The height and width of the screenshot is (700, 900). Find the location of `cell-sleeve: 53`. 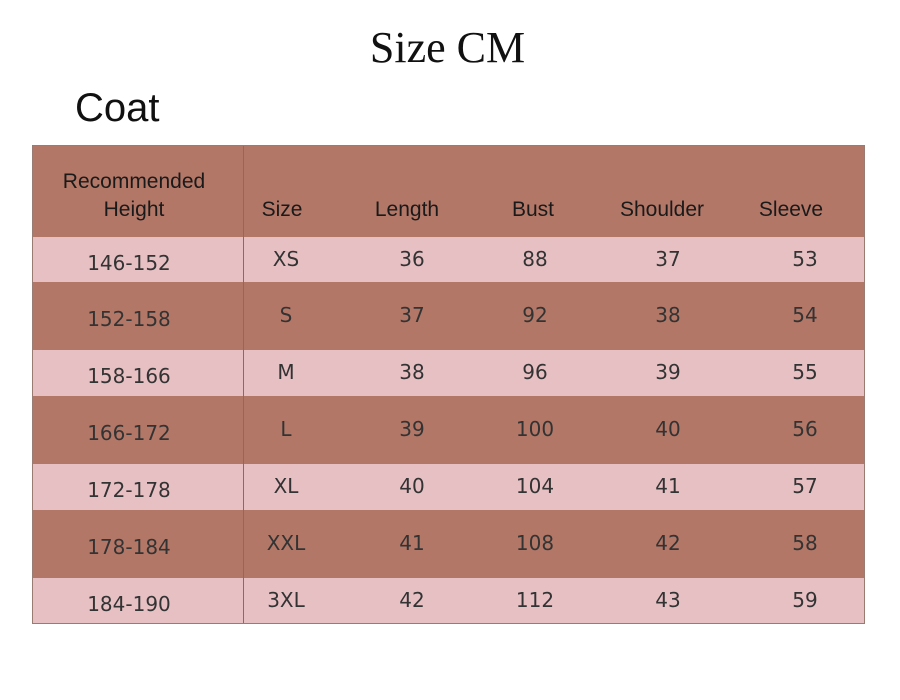

cell-sleeve: 53 is located at coordinates (805, 259).